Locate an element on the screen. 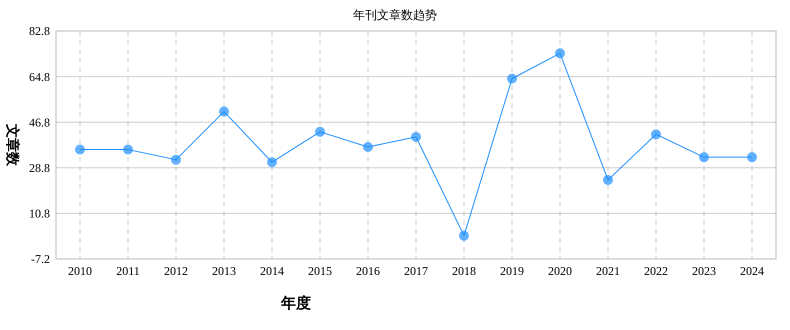 The width and height of the screenshot is (790, 330). x-tick-label: 2023 is located at coordinates (704, 271).